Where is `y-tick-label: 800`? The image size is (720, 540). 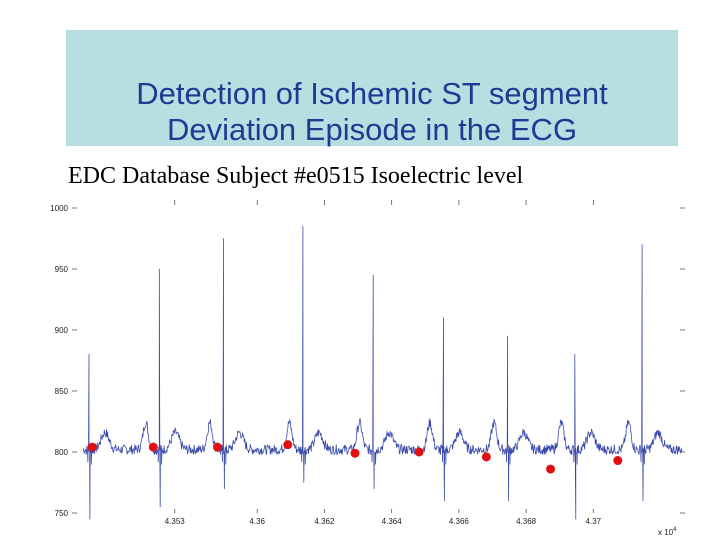
y-tick-label: 800 is located at coordinates (62, 452).